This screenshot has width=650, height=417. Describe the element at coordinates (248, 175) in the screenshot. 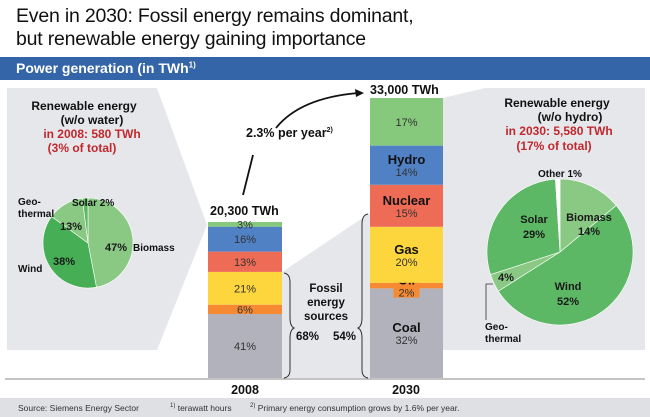

I see `growth-arrow-lower` at that location.